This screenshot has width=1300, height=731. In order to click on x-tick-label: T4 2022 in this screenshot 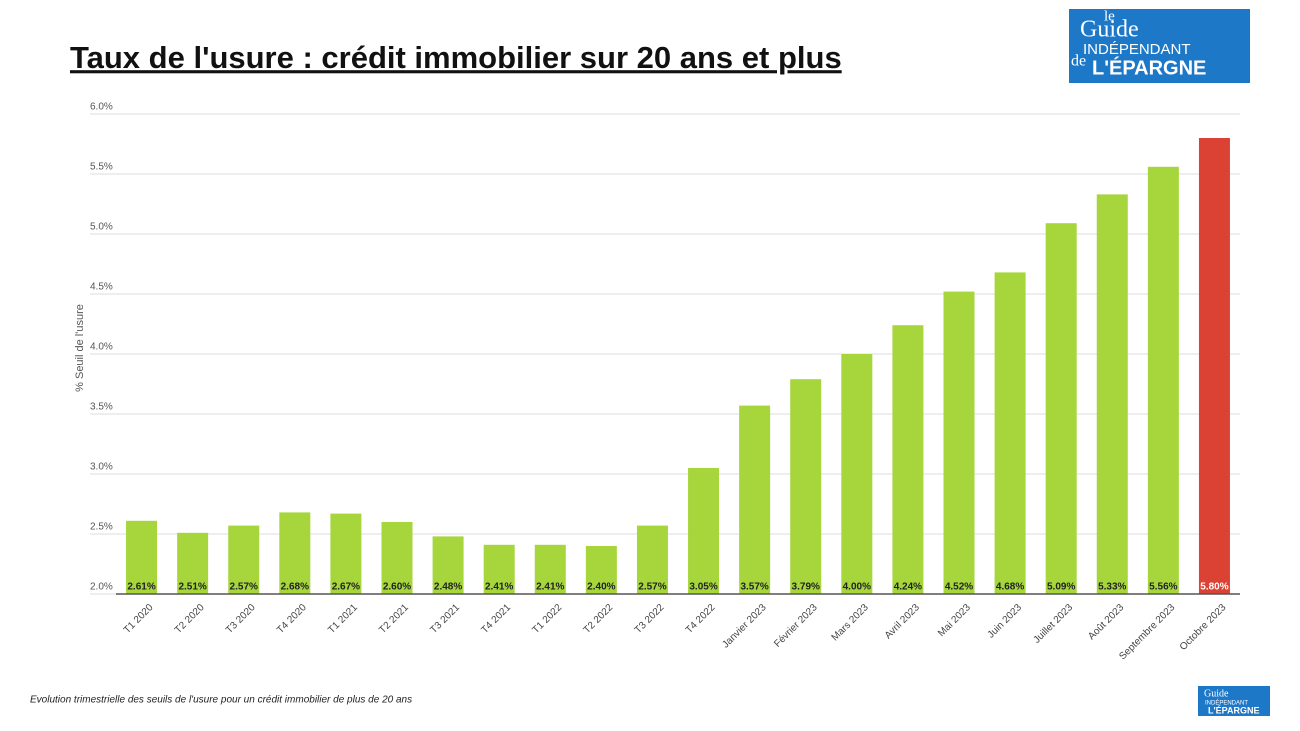, I will do `click(701, 619)`.